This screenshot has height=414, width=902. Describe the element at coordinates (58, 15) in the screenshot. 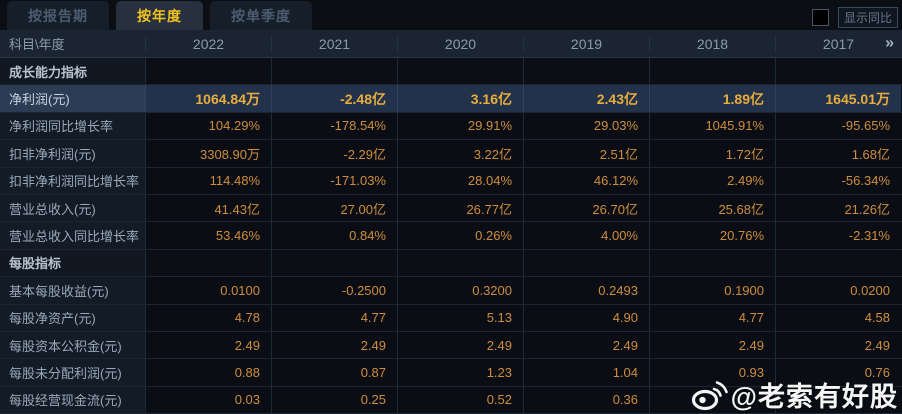

I see `tab-report-period: 按报告期` at that location.